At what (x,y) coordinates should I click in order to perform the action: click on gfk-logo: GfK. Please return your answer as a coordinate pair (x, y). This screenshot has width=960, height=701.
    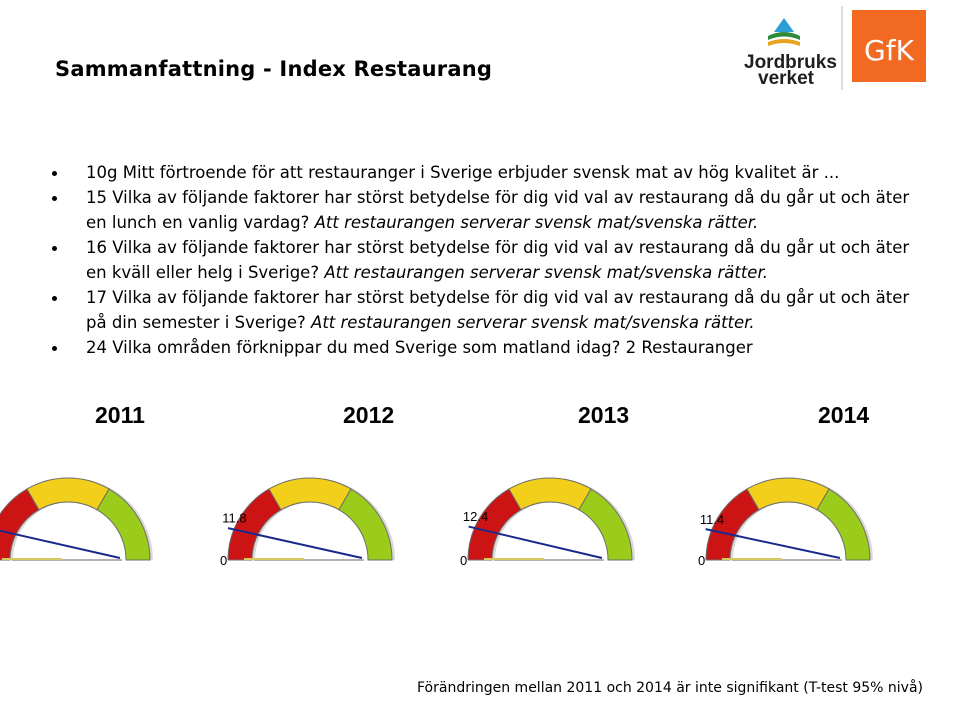
    Looking at the image, I should click on (889, 46).